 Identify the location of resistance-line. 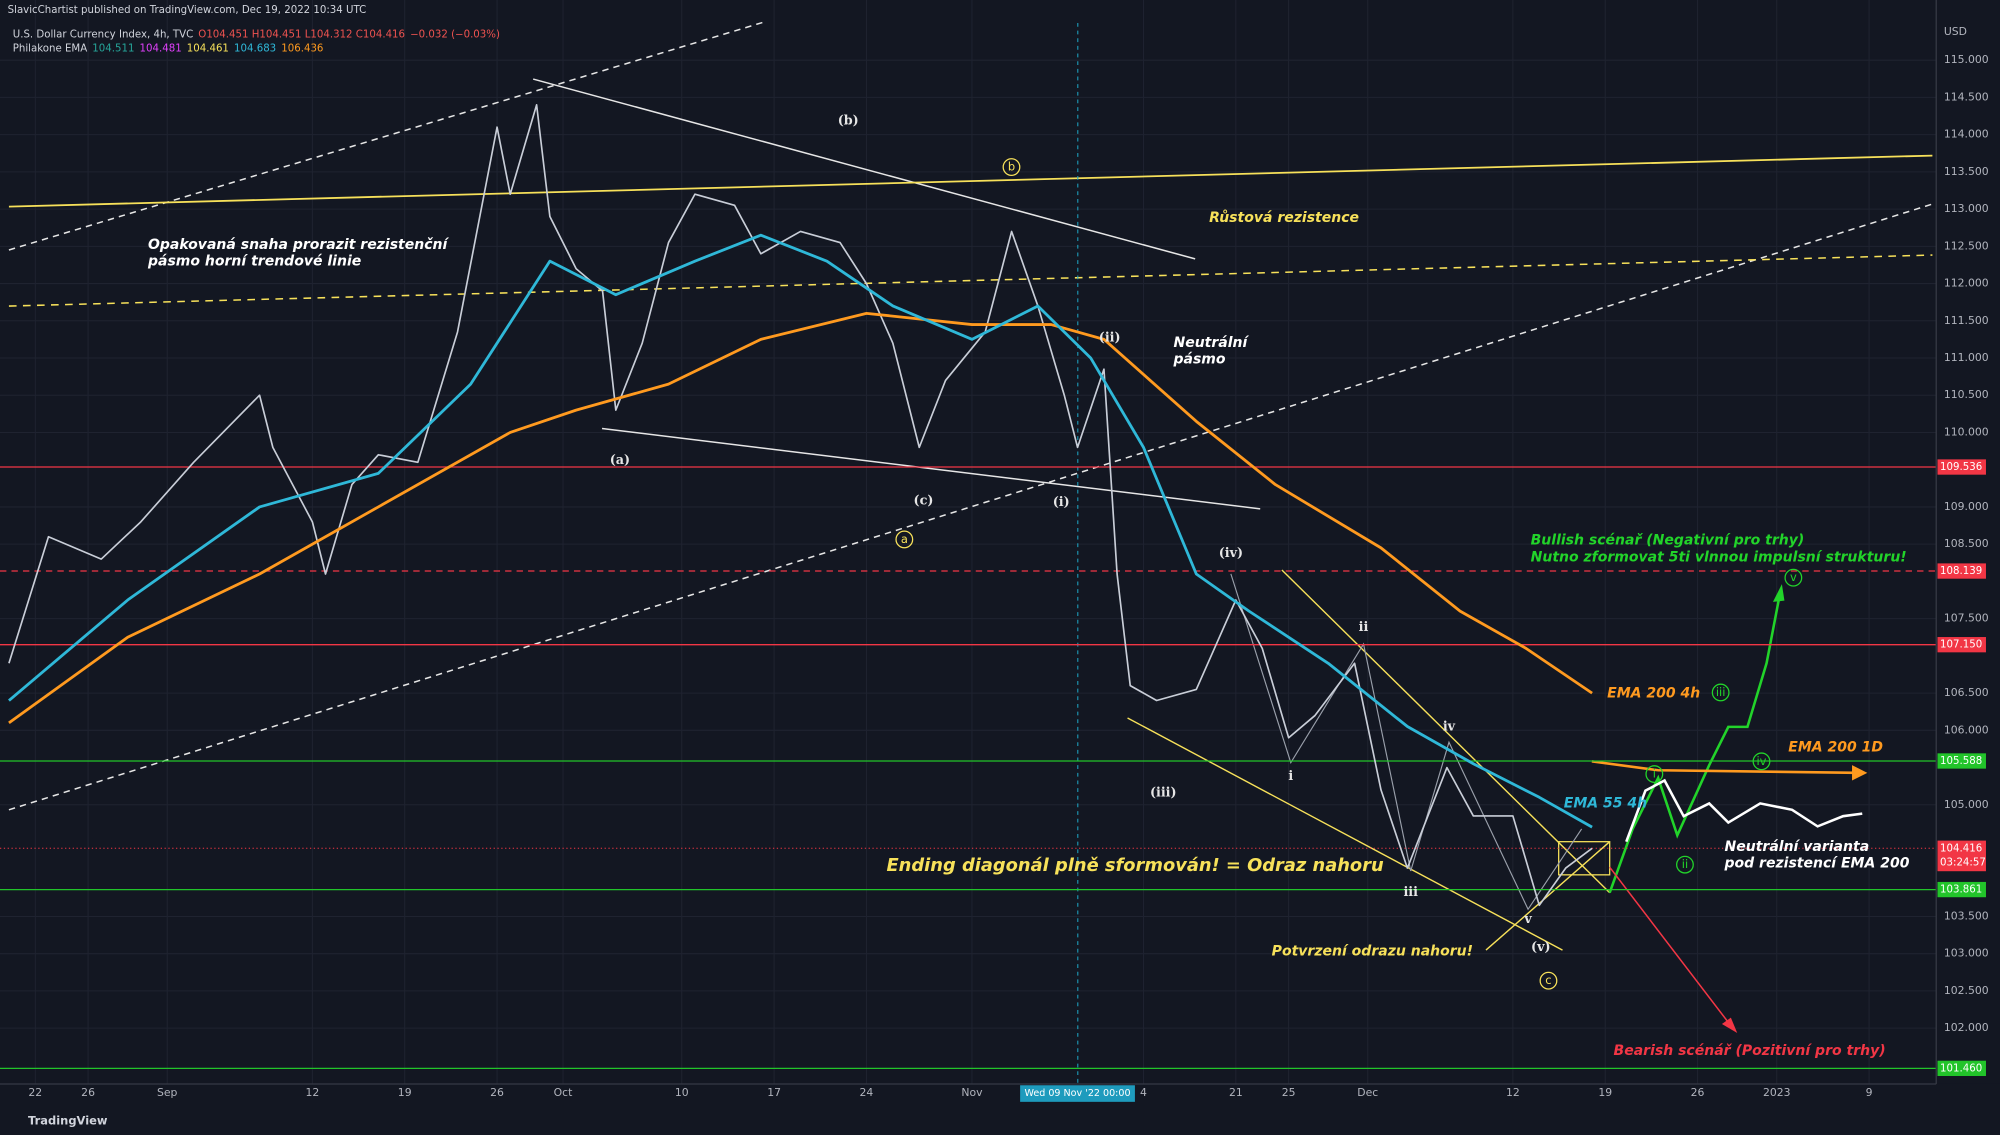
(970, 181).